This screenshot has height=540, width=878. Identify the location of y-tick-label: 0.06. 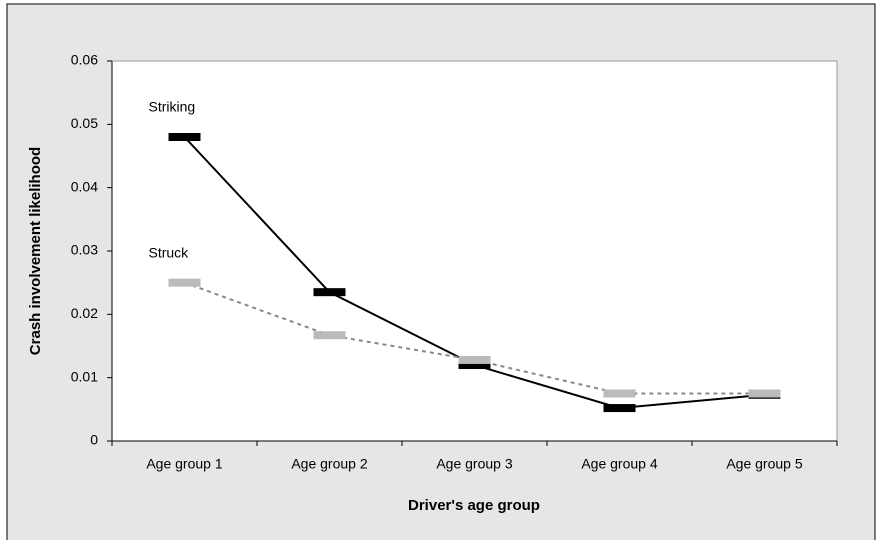
(84, 60).